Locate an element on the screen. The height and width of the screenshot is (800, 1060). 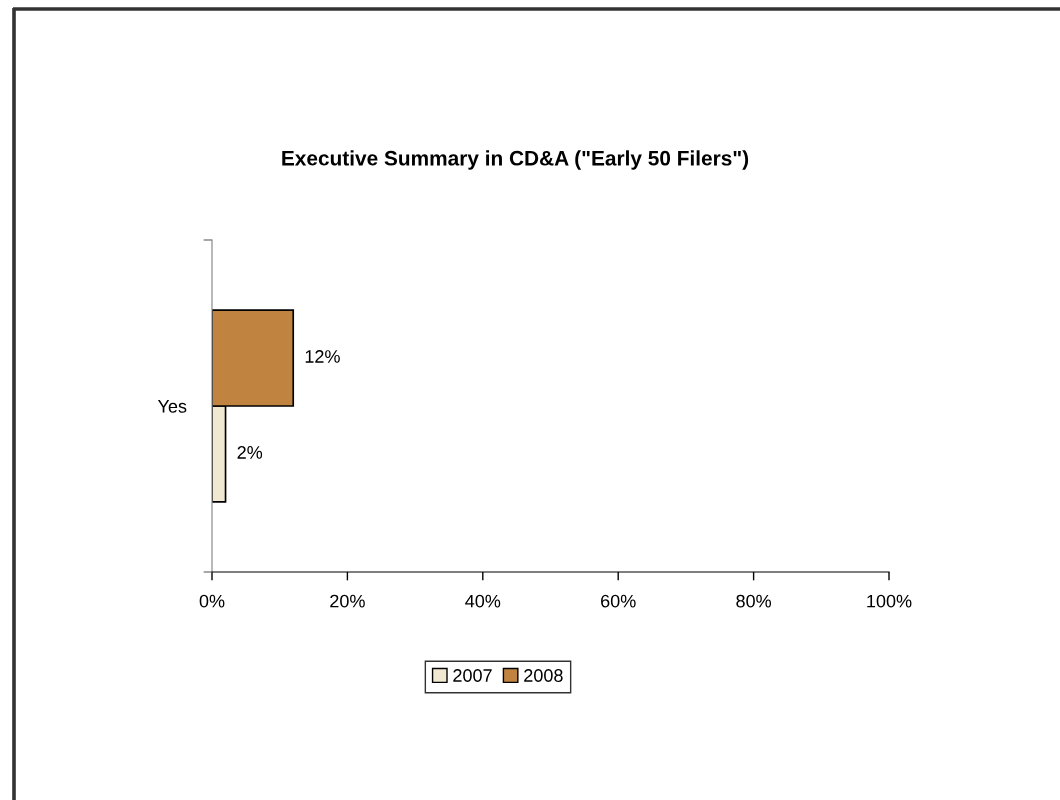
y-tick-label: Yes is located at coordinates (172, 406).